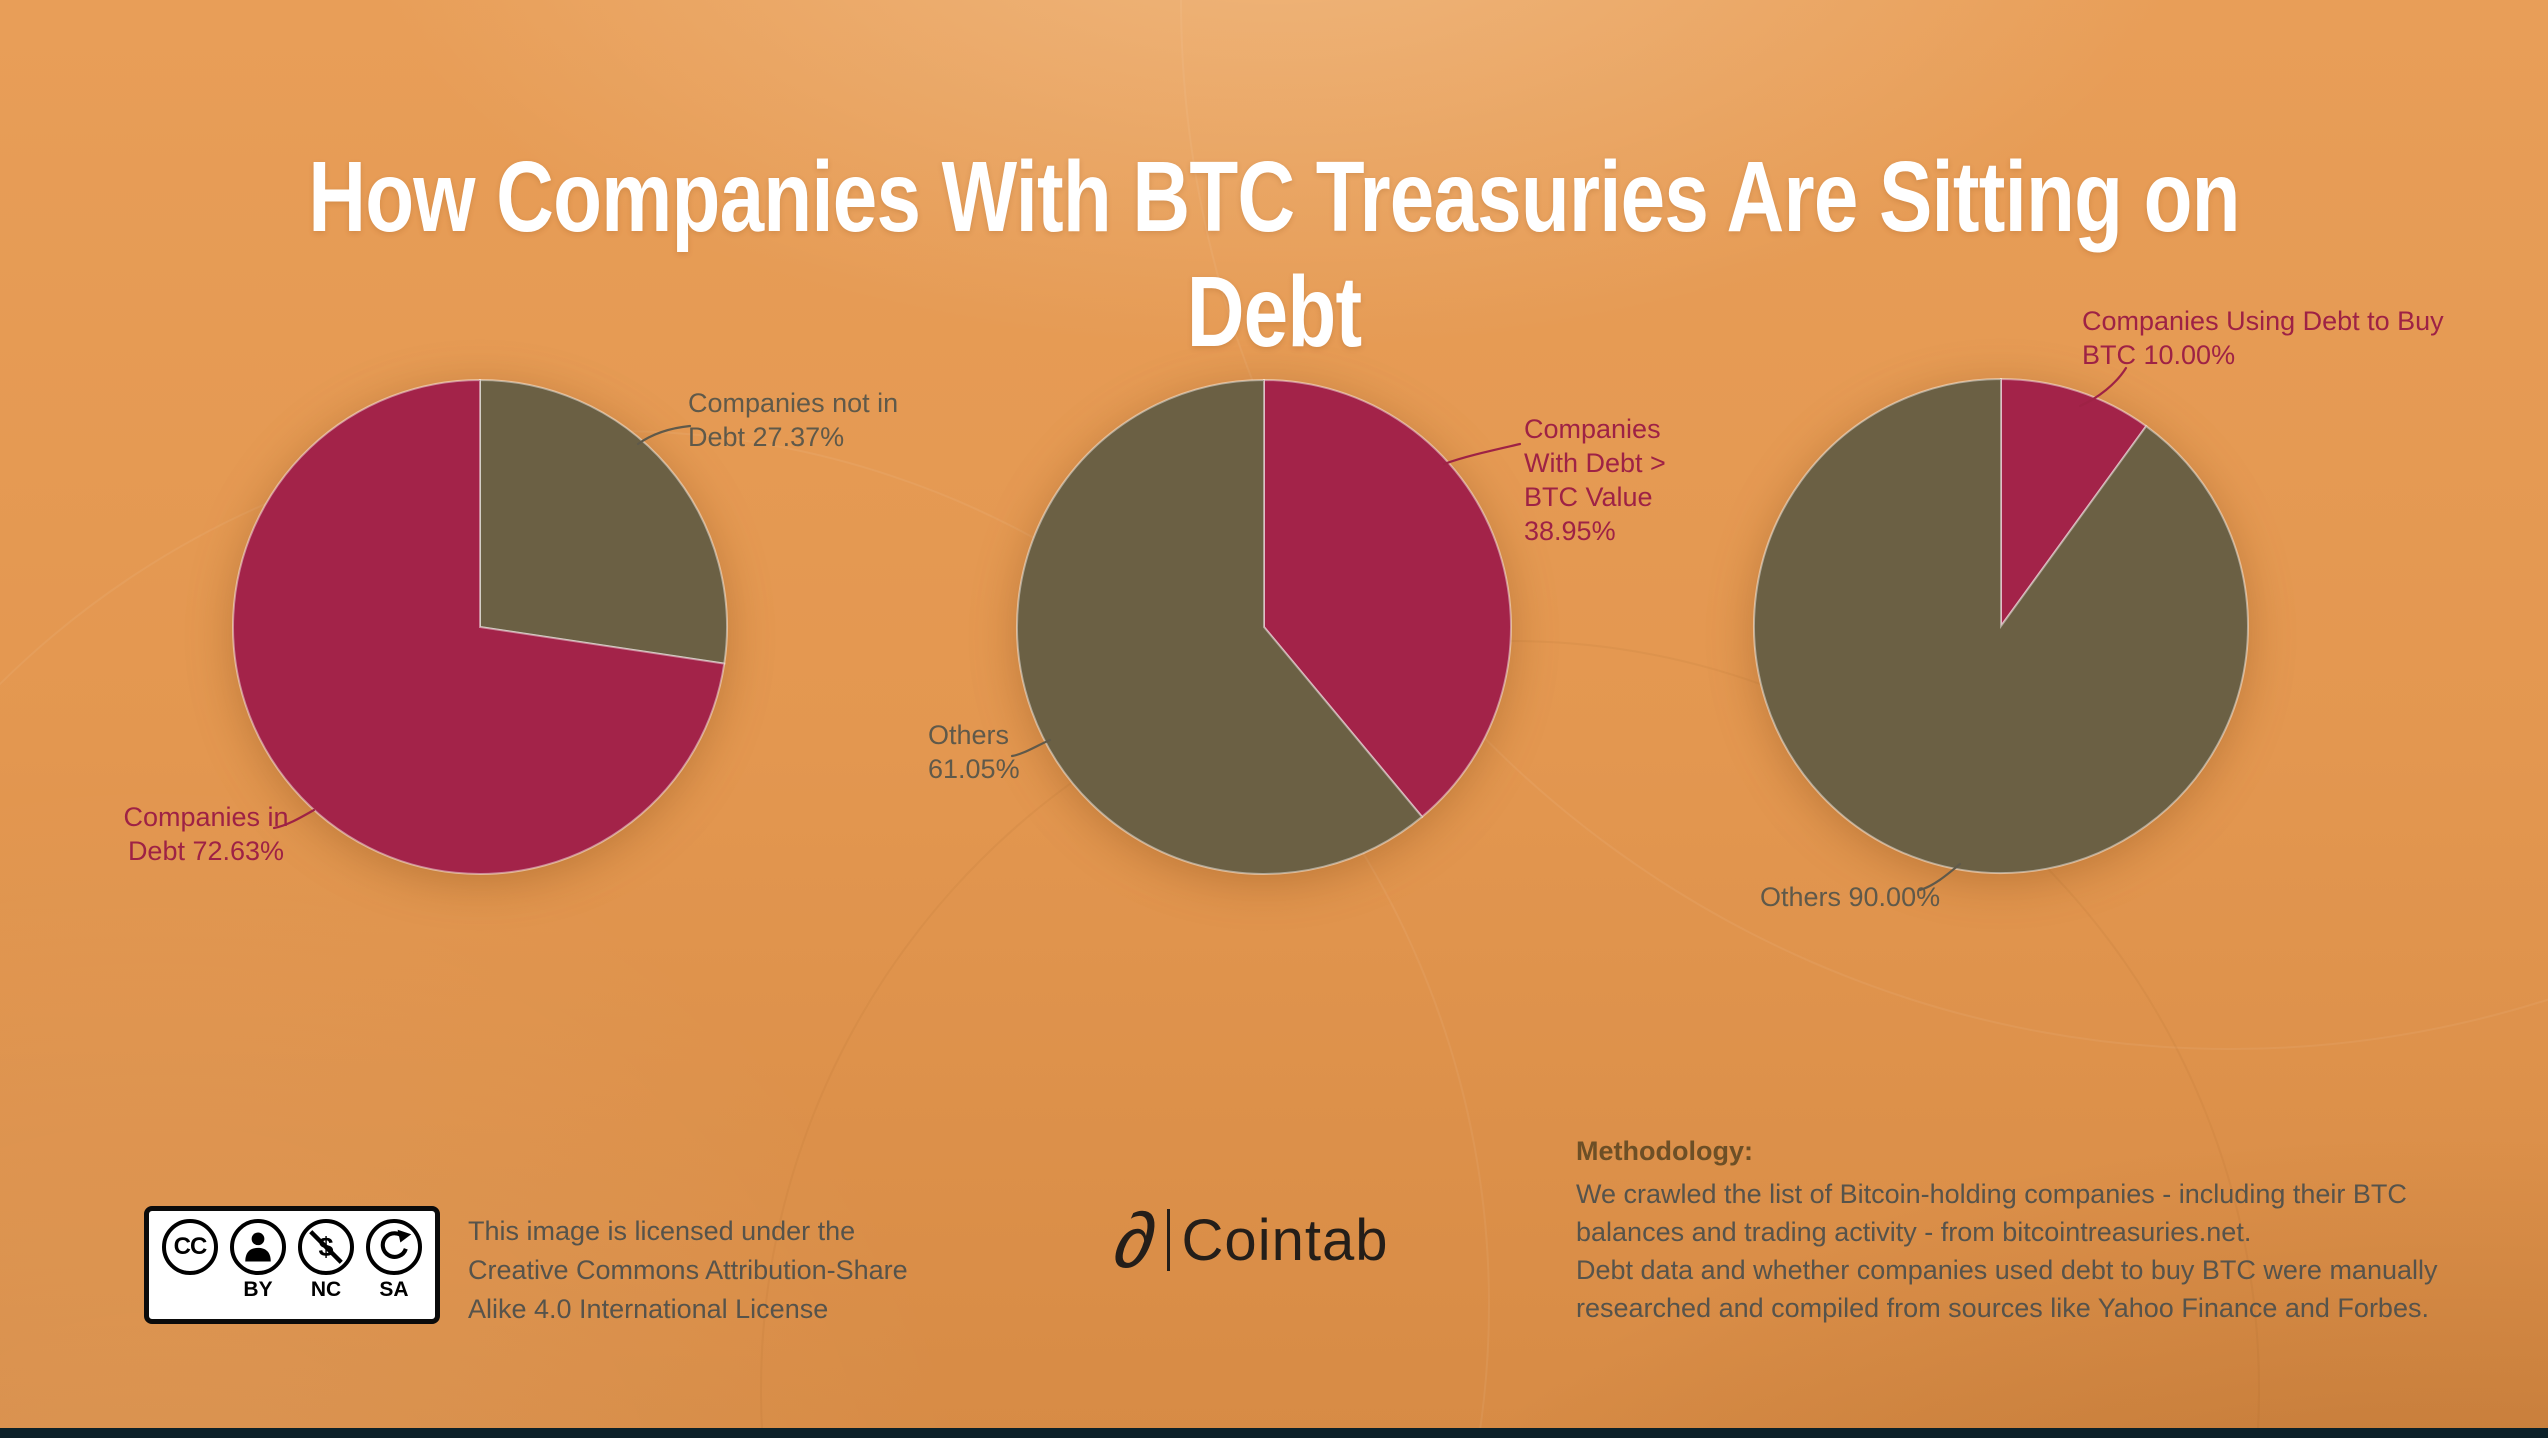 The width and height of the screenshot is (2548, 1438). I want to click on label-companies-in-debt: Companies in Debt 72.63%, so click(206, 834).